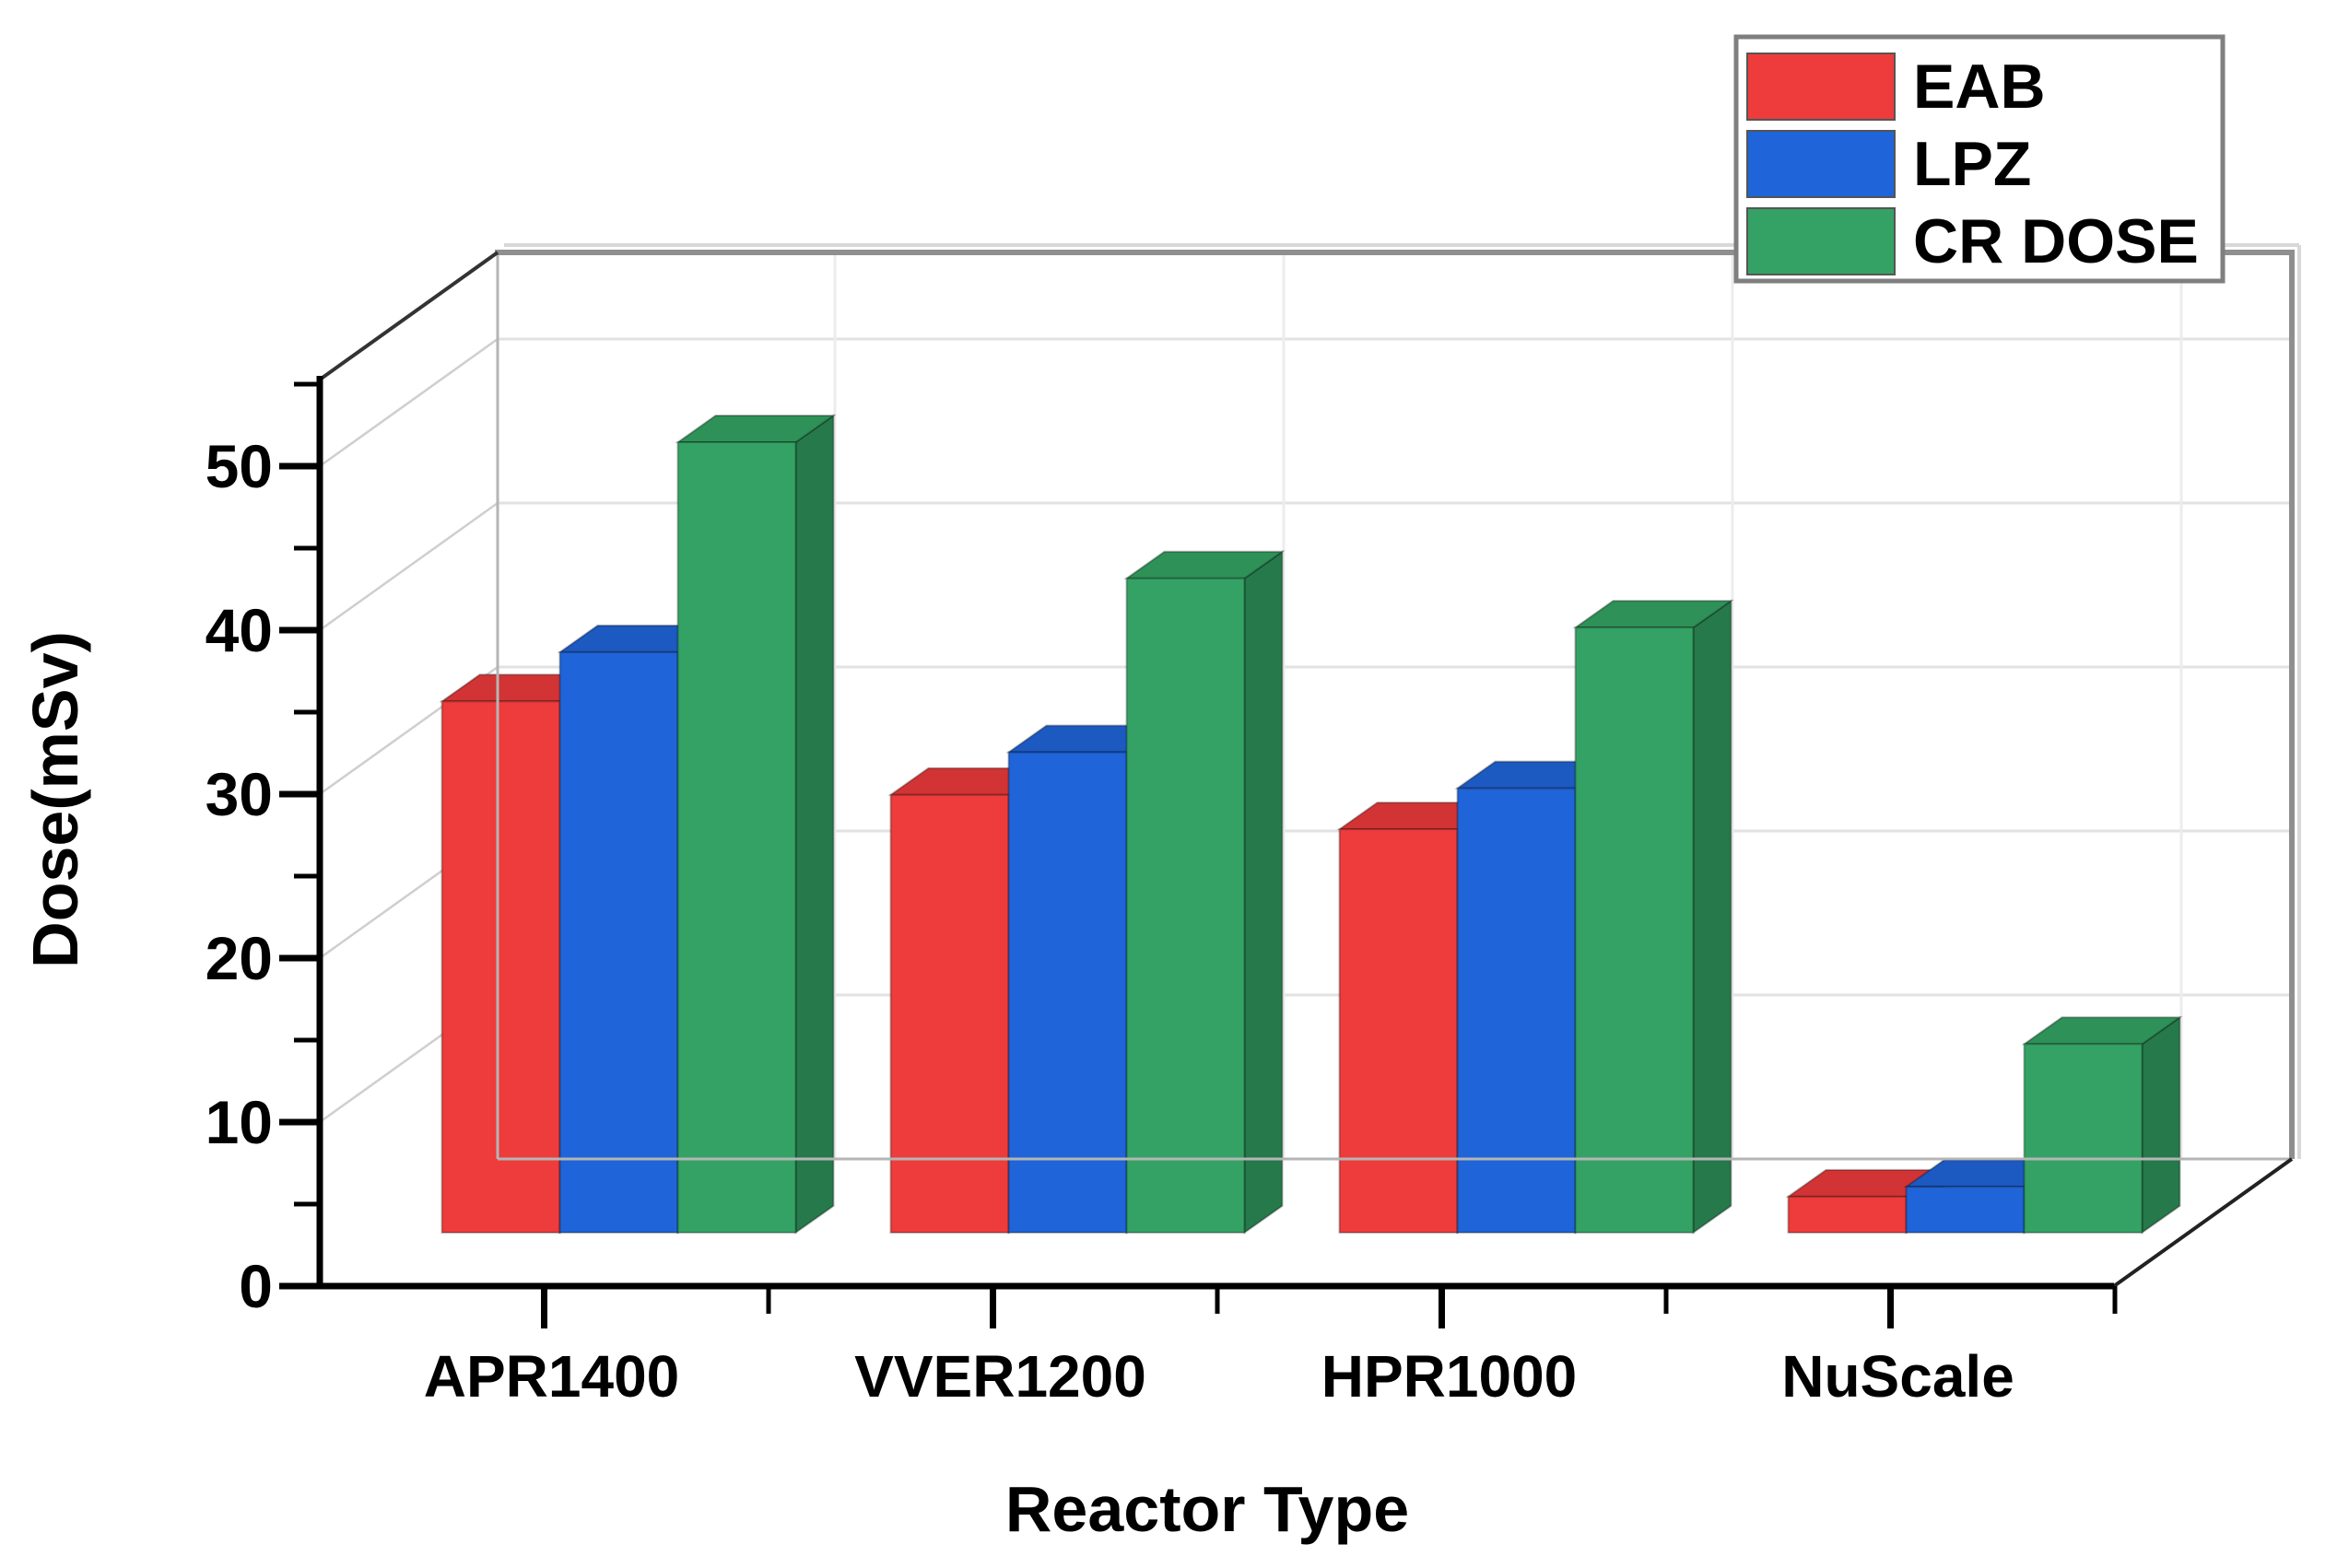 The width and height of the screenshot is (2337, 1568). What do you see at coordinates (239, 466) in the screenshot?
I see `y-tick-label-50: 50` at bounding box center [239, 466].